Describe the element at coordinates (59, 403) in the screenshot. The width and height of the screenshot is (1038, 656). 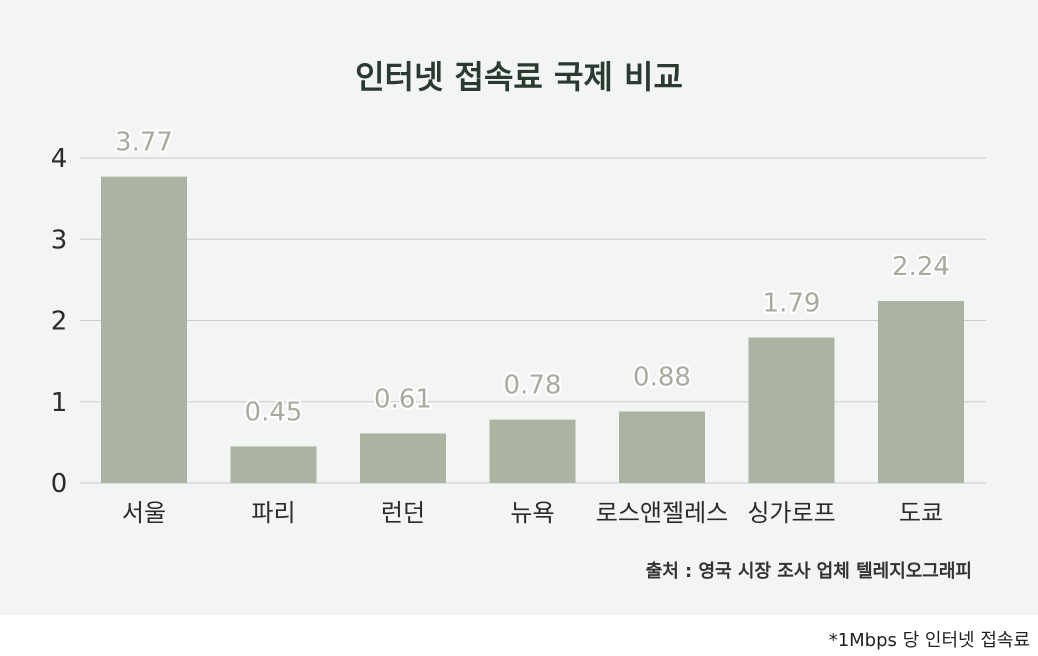
I see `y-tick-label: 1` at that location.